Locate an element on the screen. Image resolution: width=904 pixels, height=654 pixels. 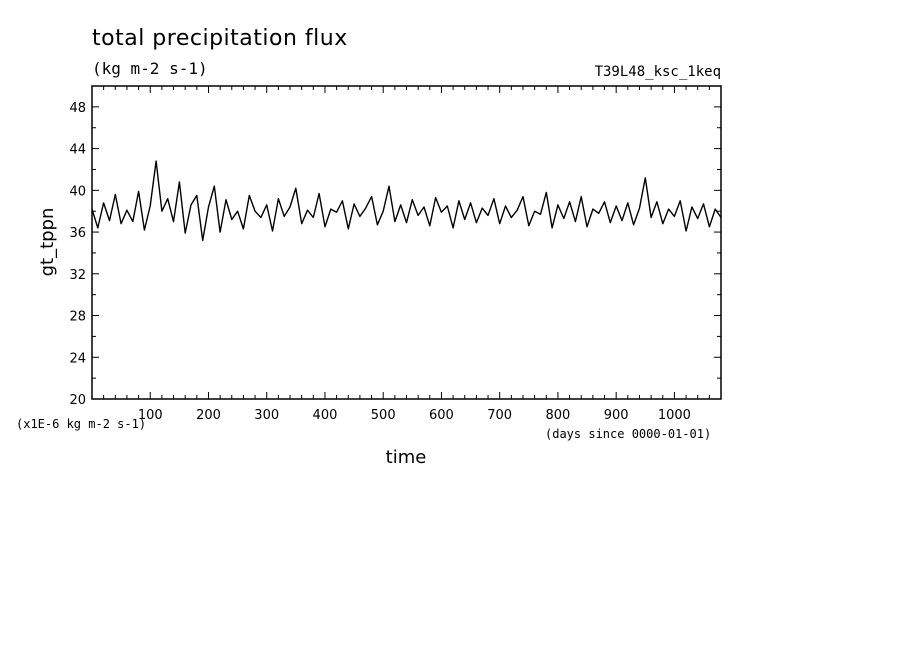
x-tick-label: 1000 is located at coordinates (674, 415).